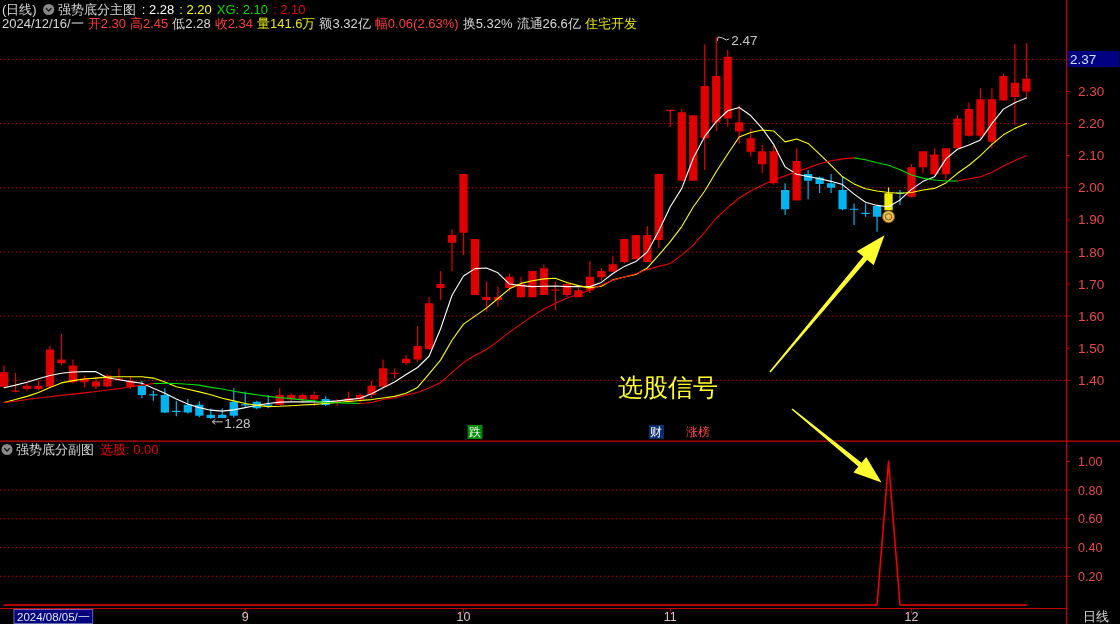 This screenshot has width=1120, height=624. What do you see at coordinates (416, 23) in the screenshot?
I see `annotation: 幅0.06(2.63%)` at bounding box center [416, 23].